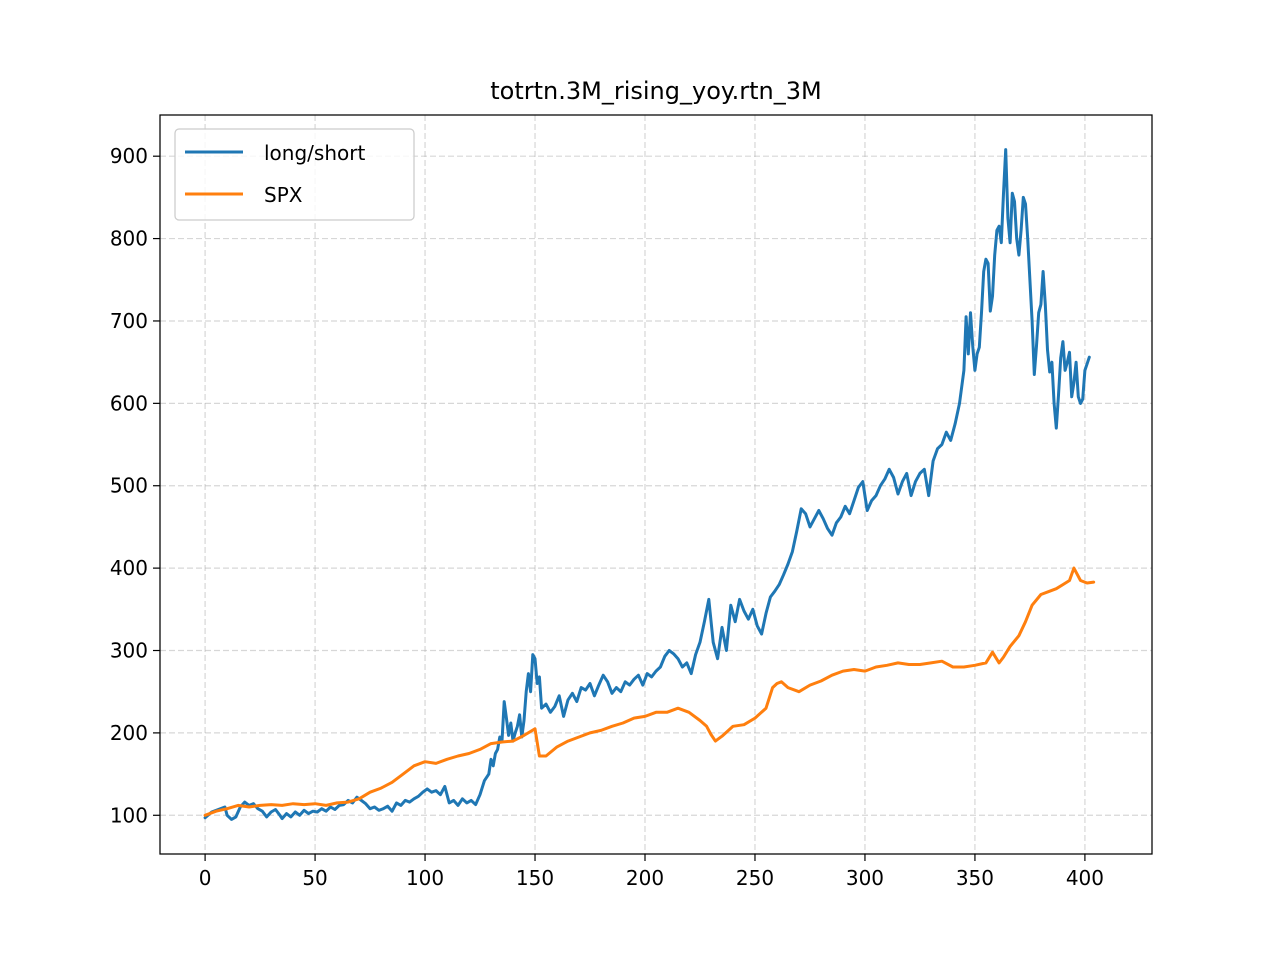 Image resolution: width=1280 pixels, height=960 pixels. What do you see at coordinates (129, 486) in the screenshot?
I see `y-tick-label: 500` at bounding box center [129, 486].